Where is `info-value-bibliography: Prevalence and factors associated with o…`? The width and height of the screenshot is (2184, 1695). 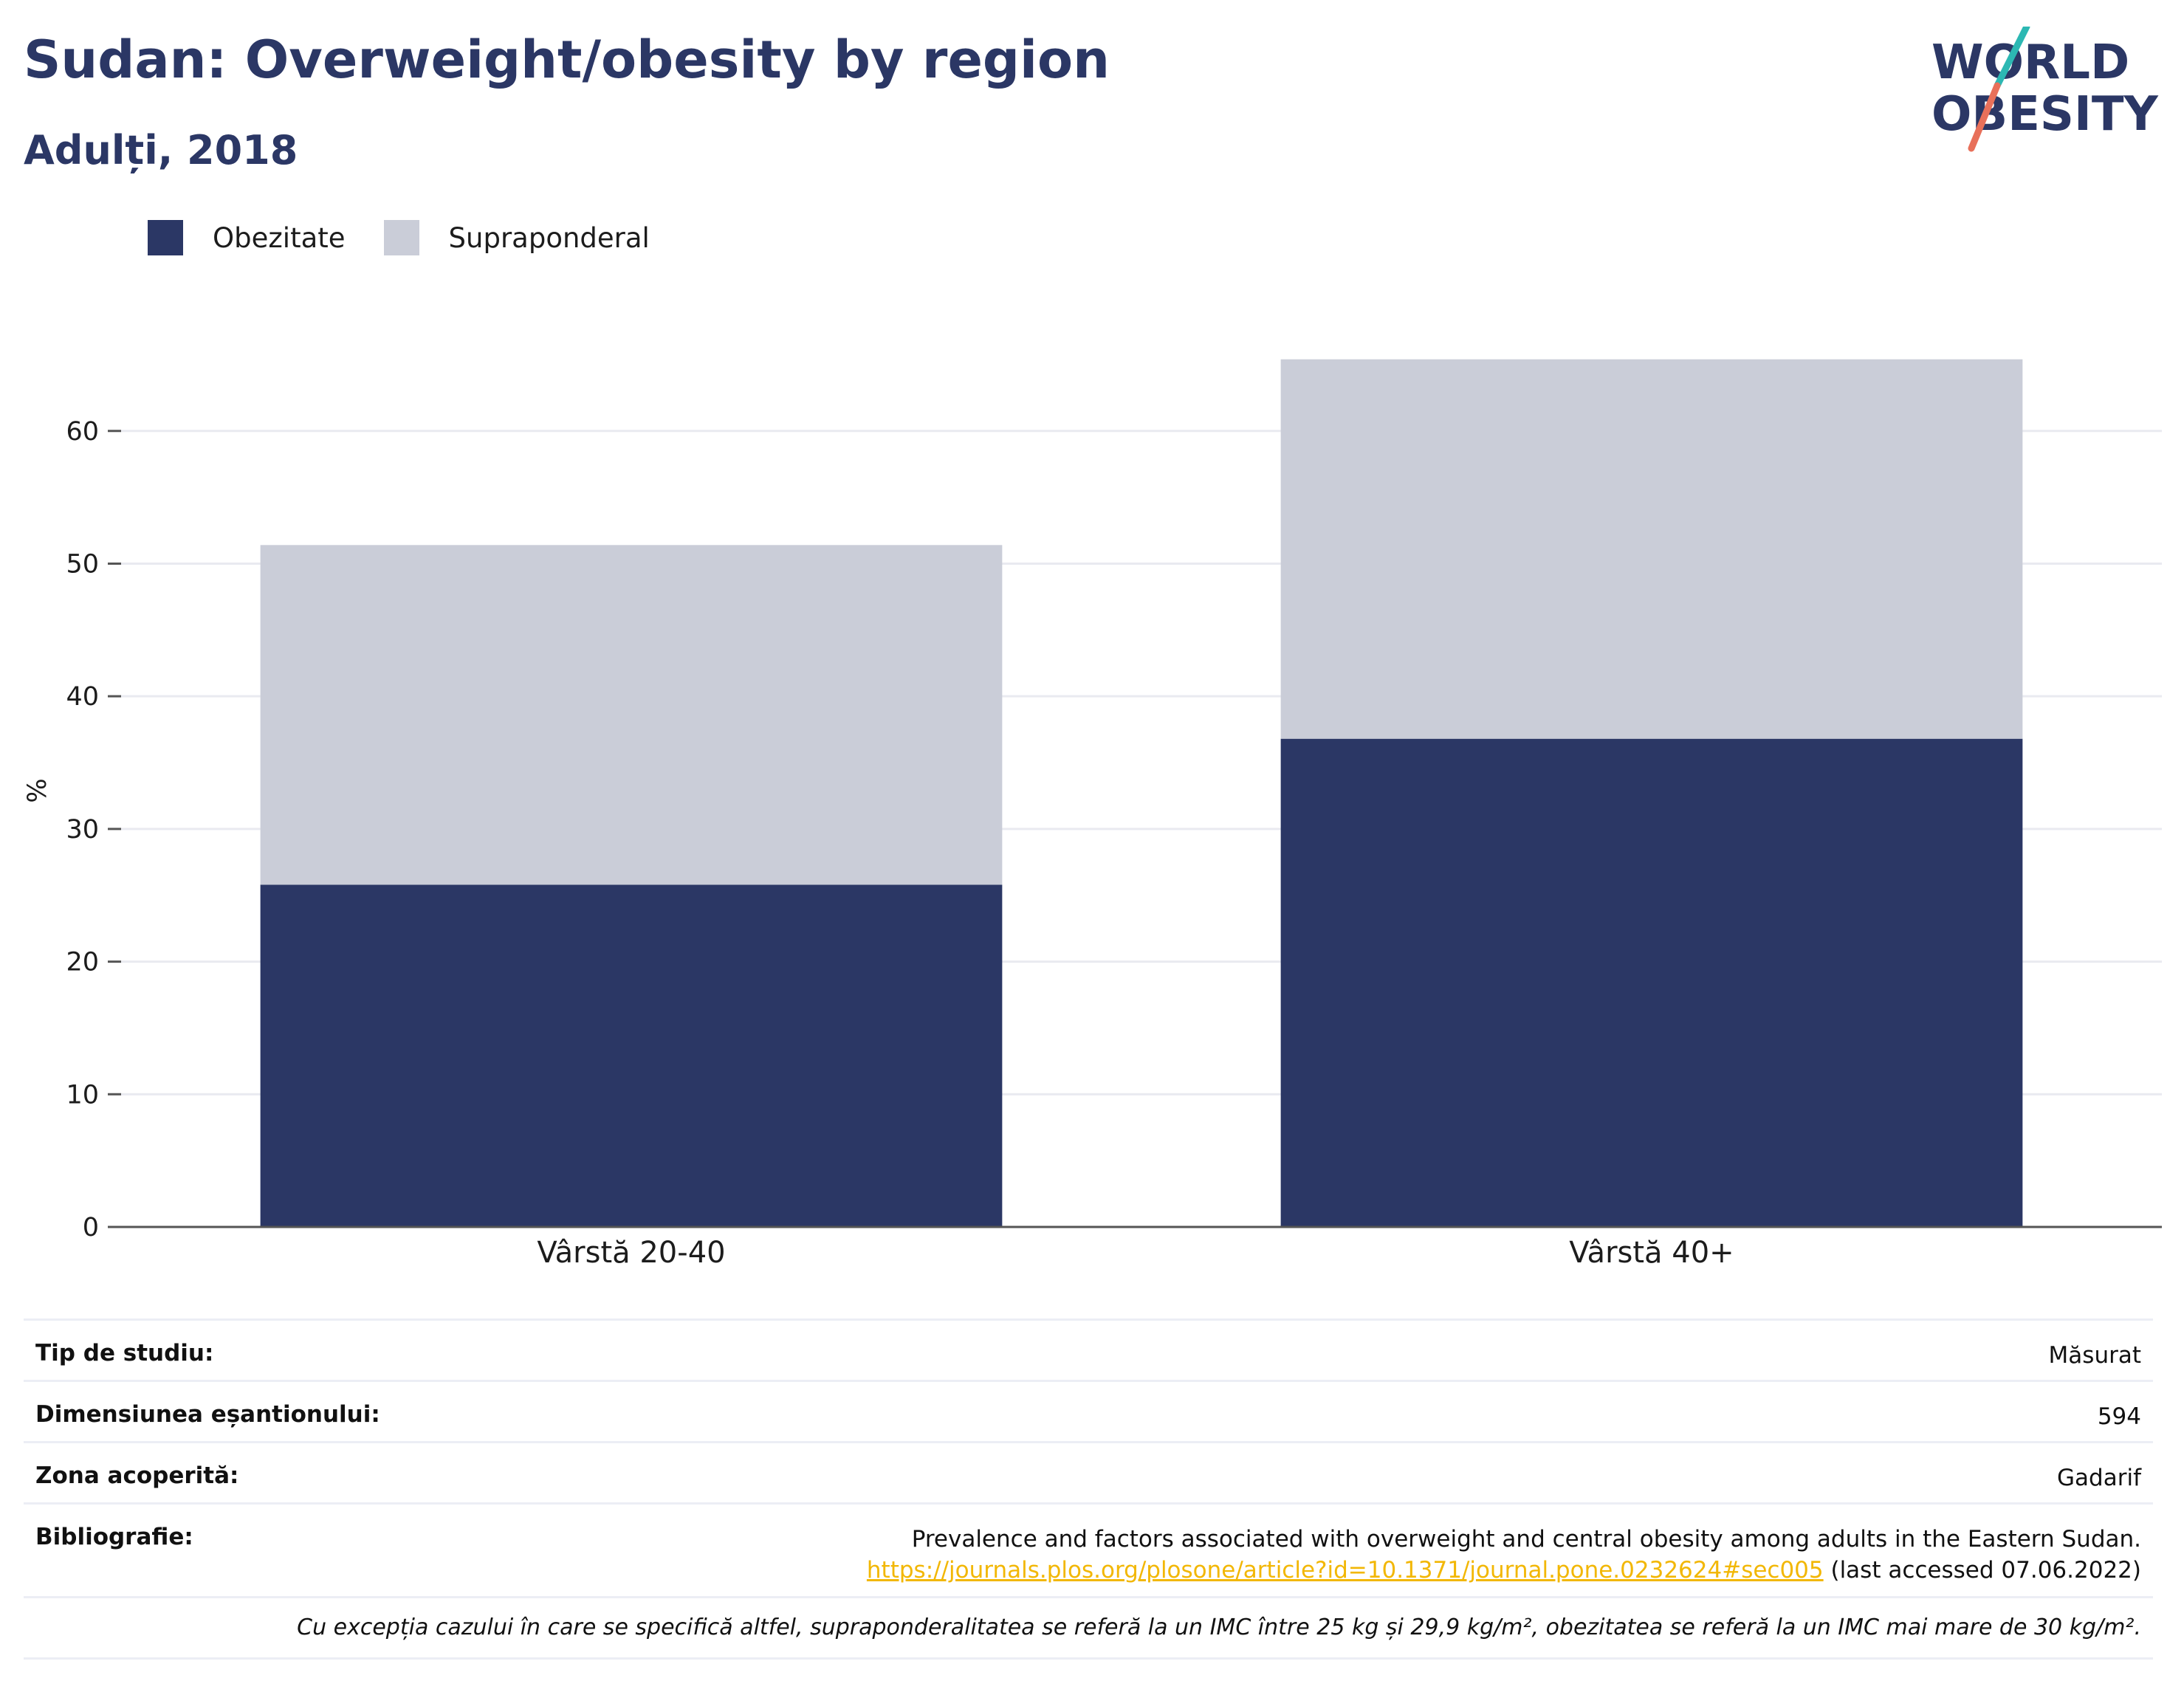
info-value-bibliography: Prevalence and factors associated with o… is located at coordinates (1504, 1555).